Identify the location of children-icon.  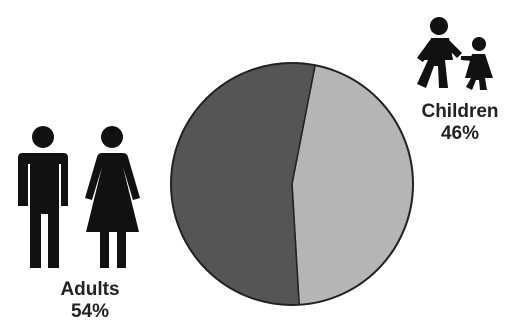
(456, 50).